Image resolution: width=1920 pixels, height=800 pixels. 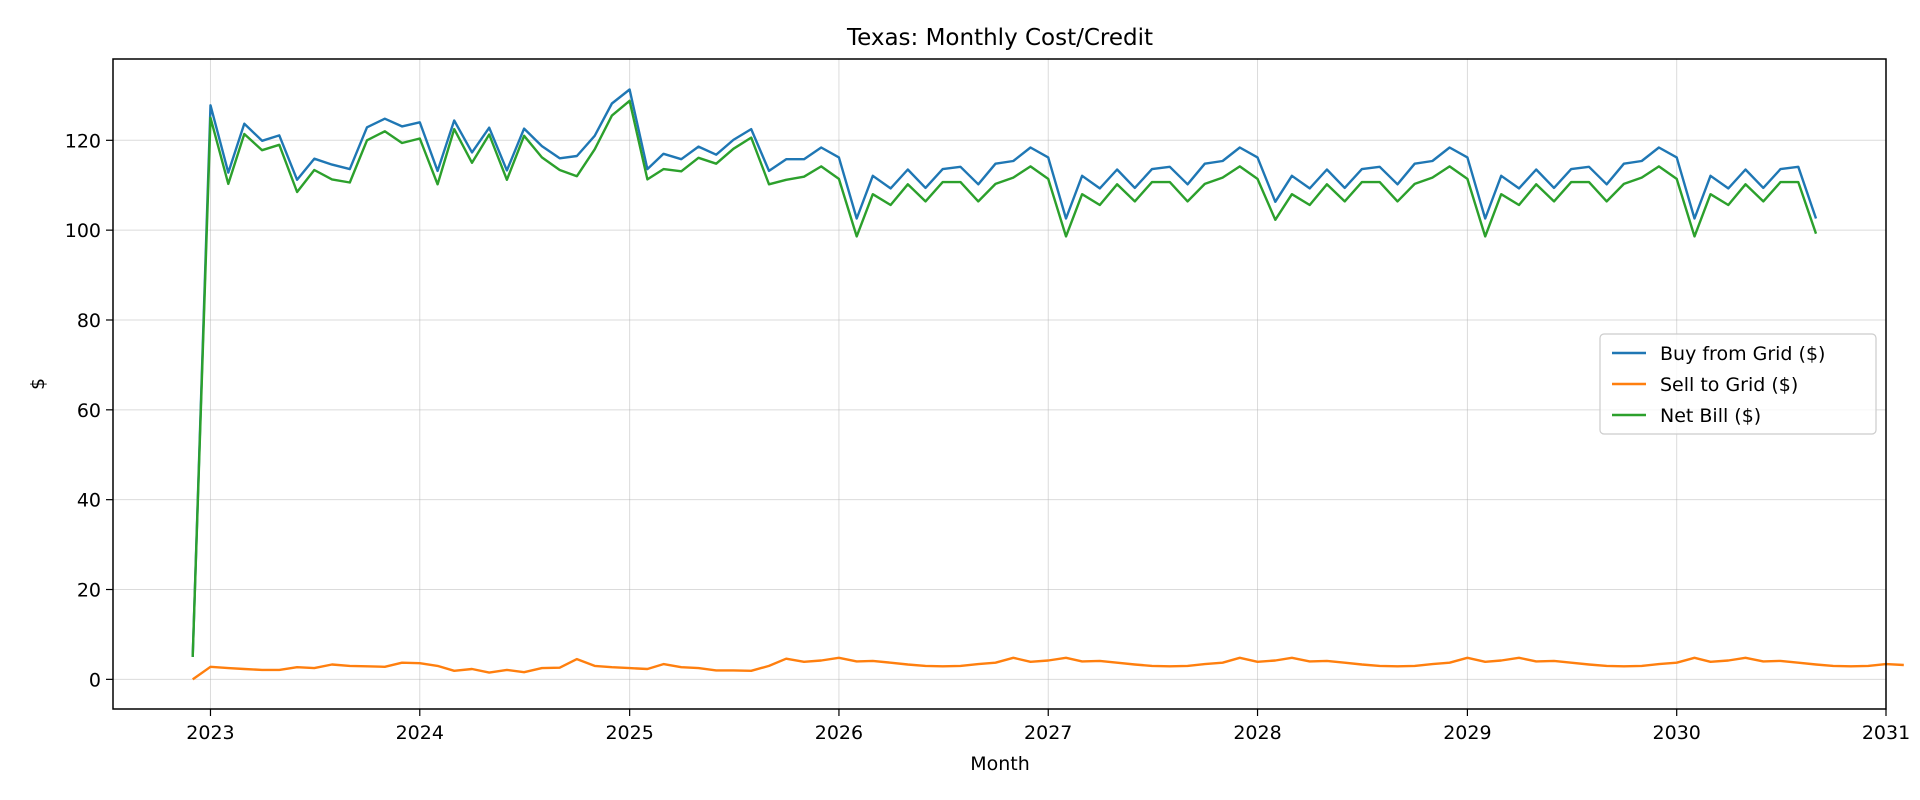 What do you see at coordinates (1886, 733) in the screenshot?
I see `x-tick-label: 2031` at bounding box center [1886, 733].